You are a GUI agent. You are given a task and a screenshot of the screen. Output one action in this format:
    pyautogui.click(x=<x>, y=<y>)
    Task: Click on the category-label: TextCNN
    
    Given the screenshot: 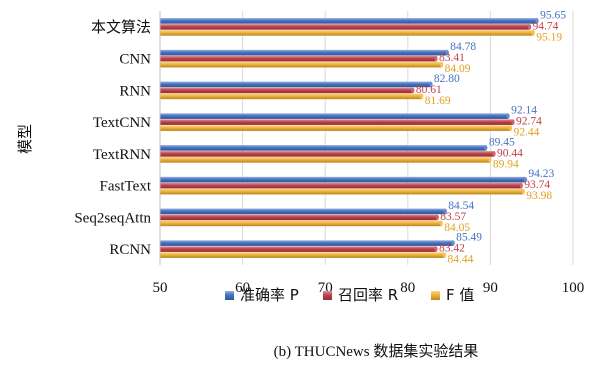 What is the action you would take?
    pyautogui.click(x=122, y=123)
    